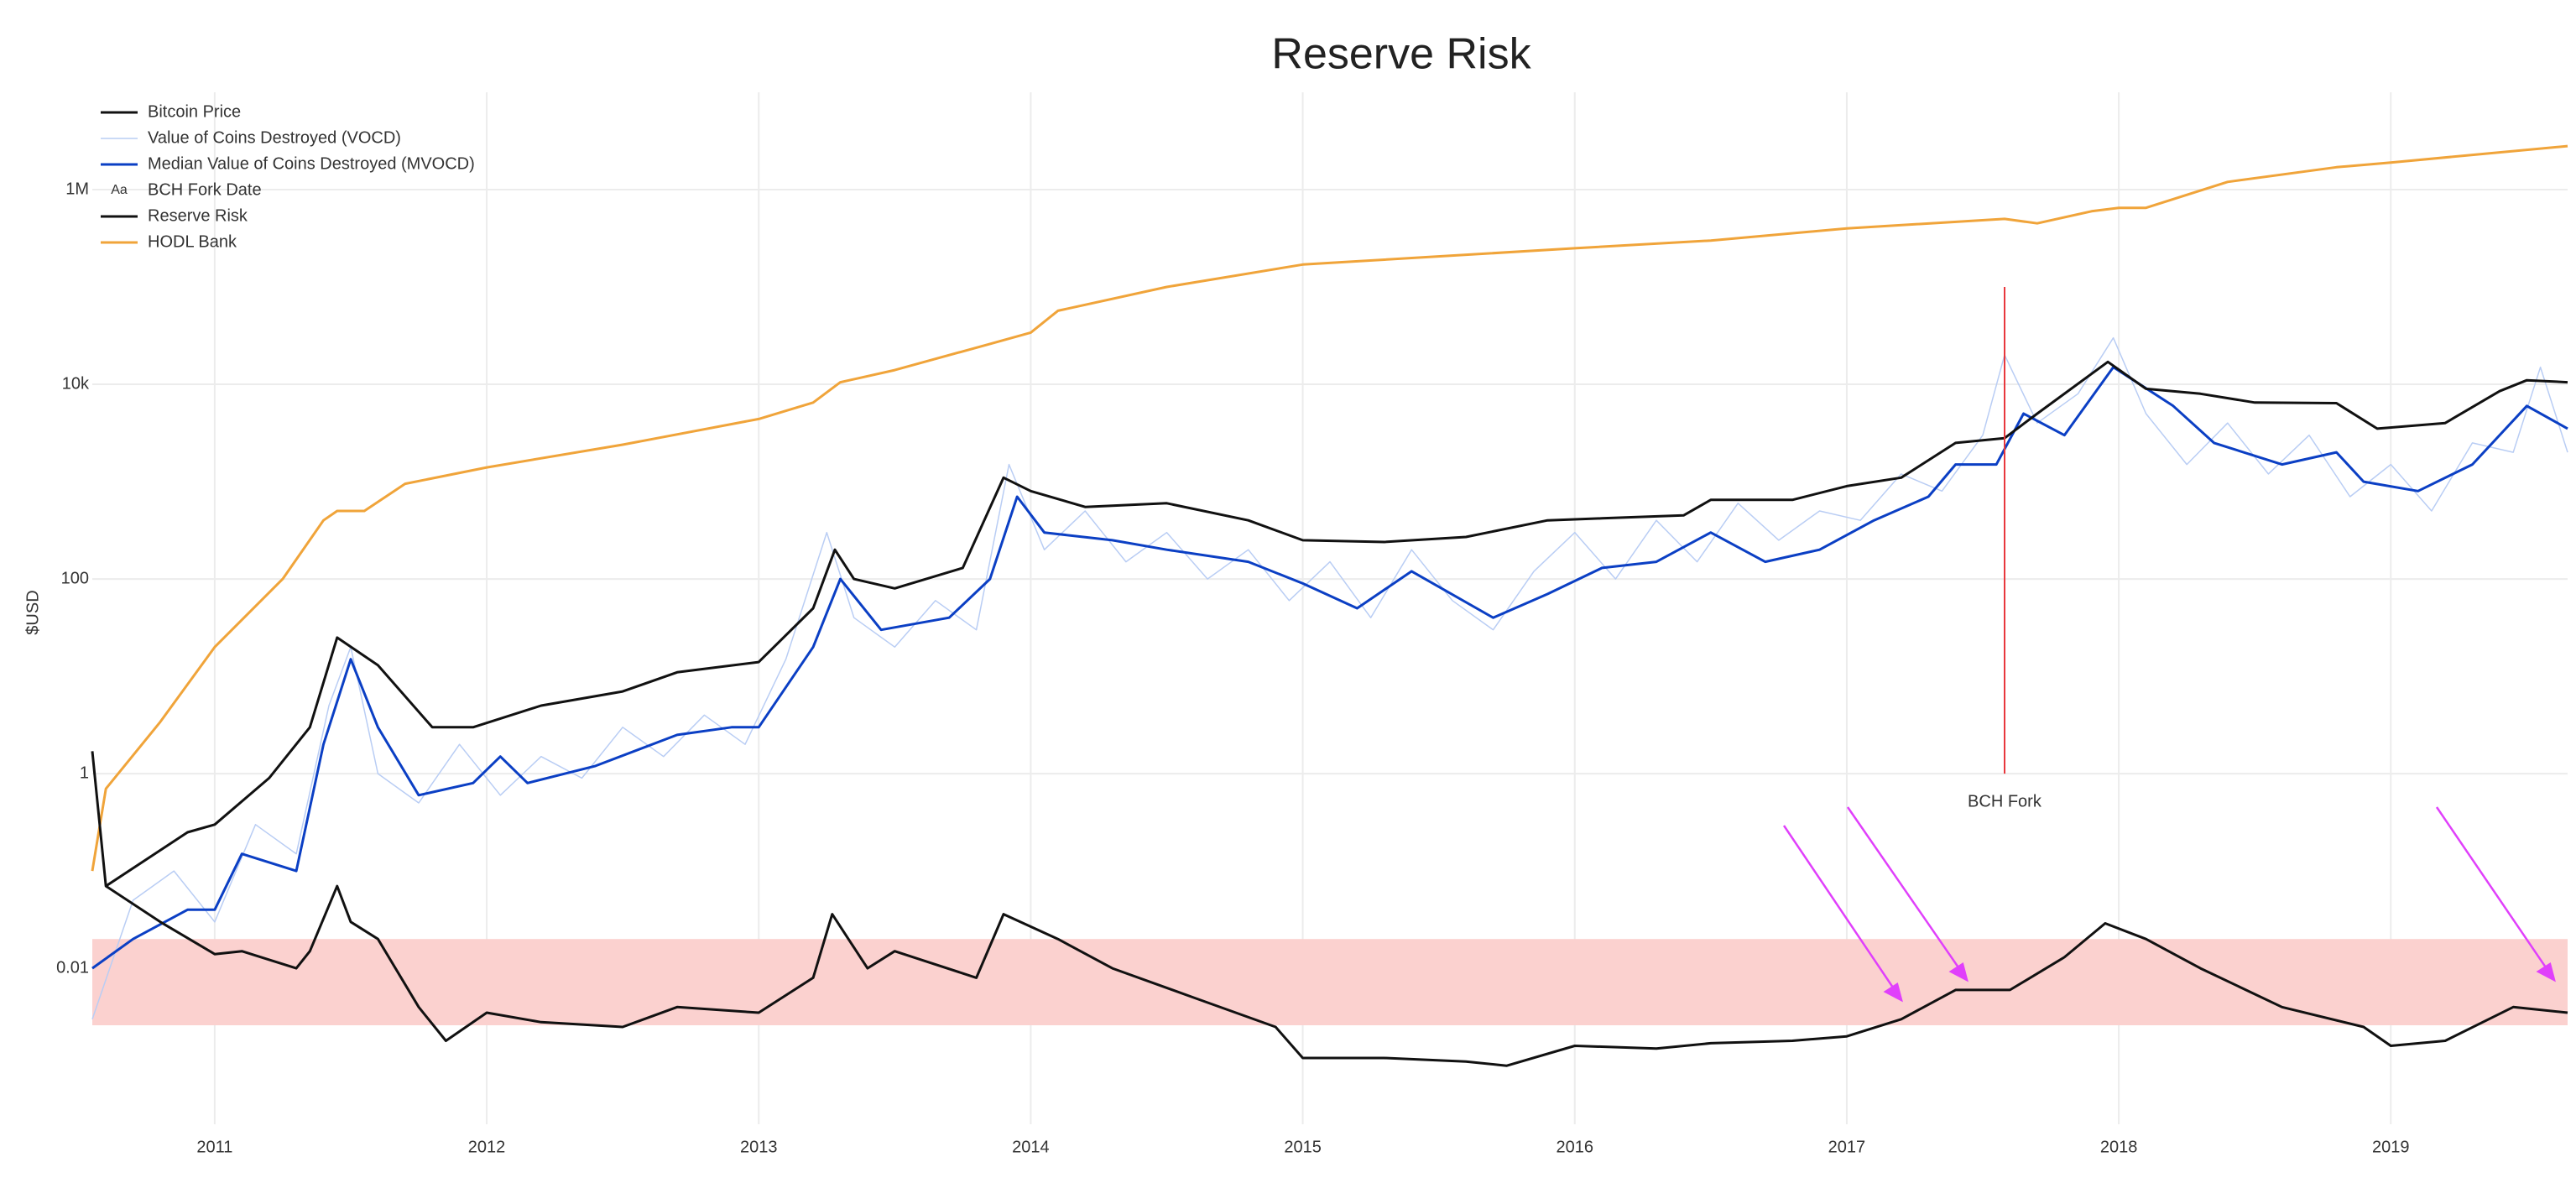 Image resolution: width=2576 pixels, height=1183 pixels. Describe the element at coordinates (205, 189) in the screenshot. I see `legend-label: BCH Fork Date` at that location.